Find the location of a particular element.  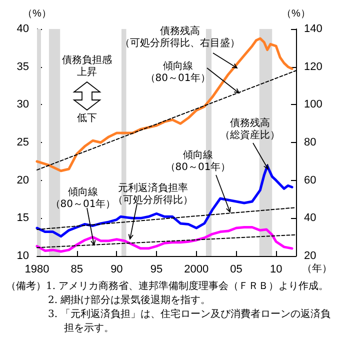

y2-tick-label: 20 is located at coordinates (310, 256).